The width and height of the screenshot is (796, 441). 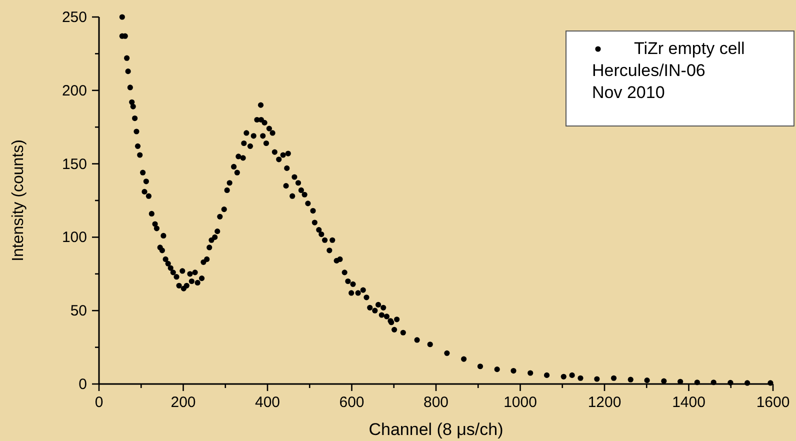 What do you see at coordinates (18, 201) in the screenshot?
I see `y-axis-title: Intensity (counts)` at bounding box center [18, 201].